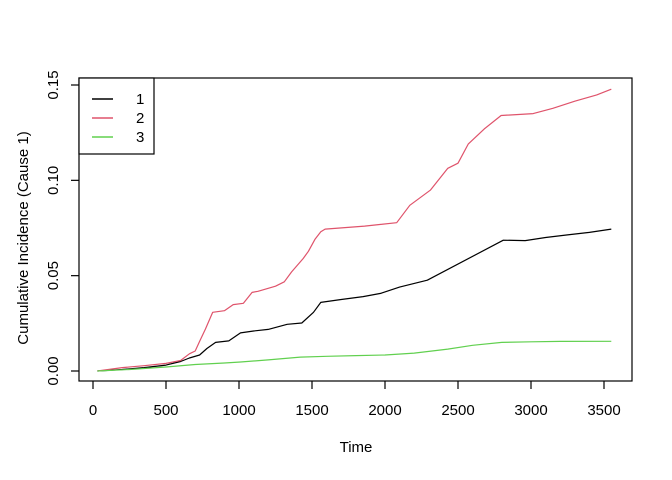 This screenshot has width=672, height=480. Describe the element at coordinates (356, 447) in the screenshot. I see `x-axis-title: Time` at that location.